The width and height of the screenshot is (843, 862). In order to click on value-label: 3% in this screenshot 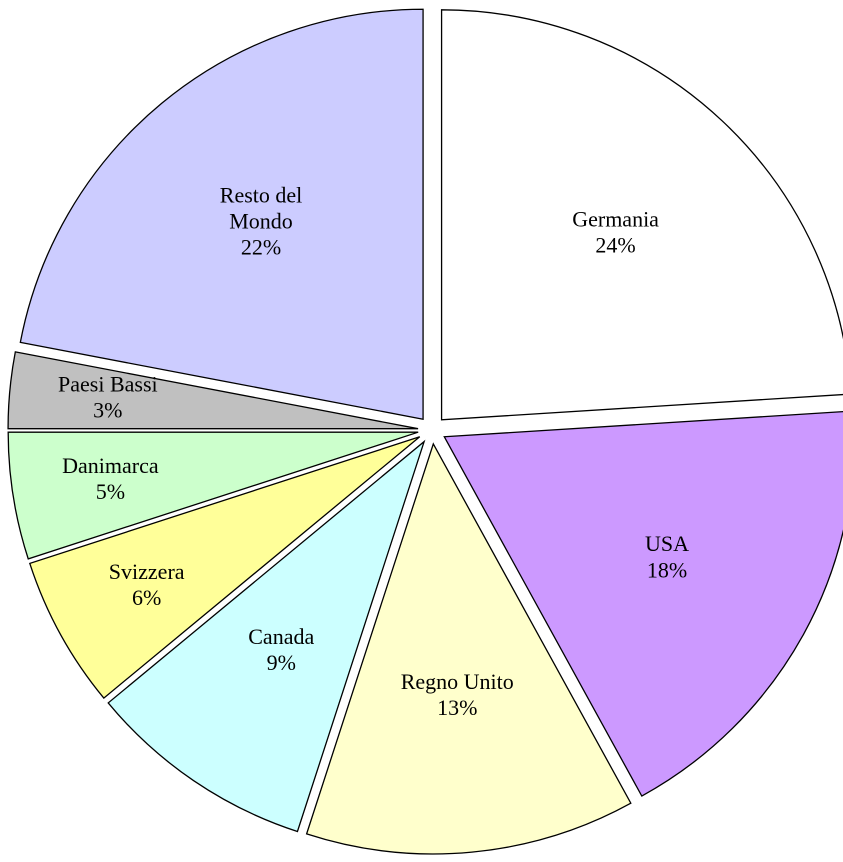, I will do `click(107, 409)`.